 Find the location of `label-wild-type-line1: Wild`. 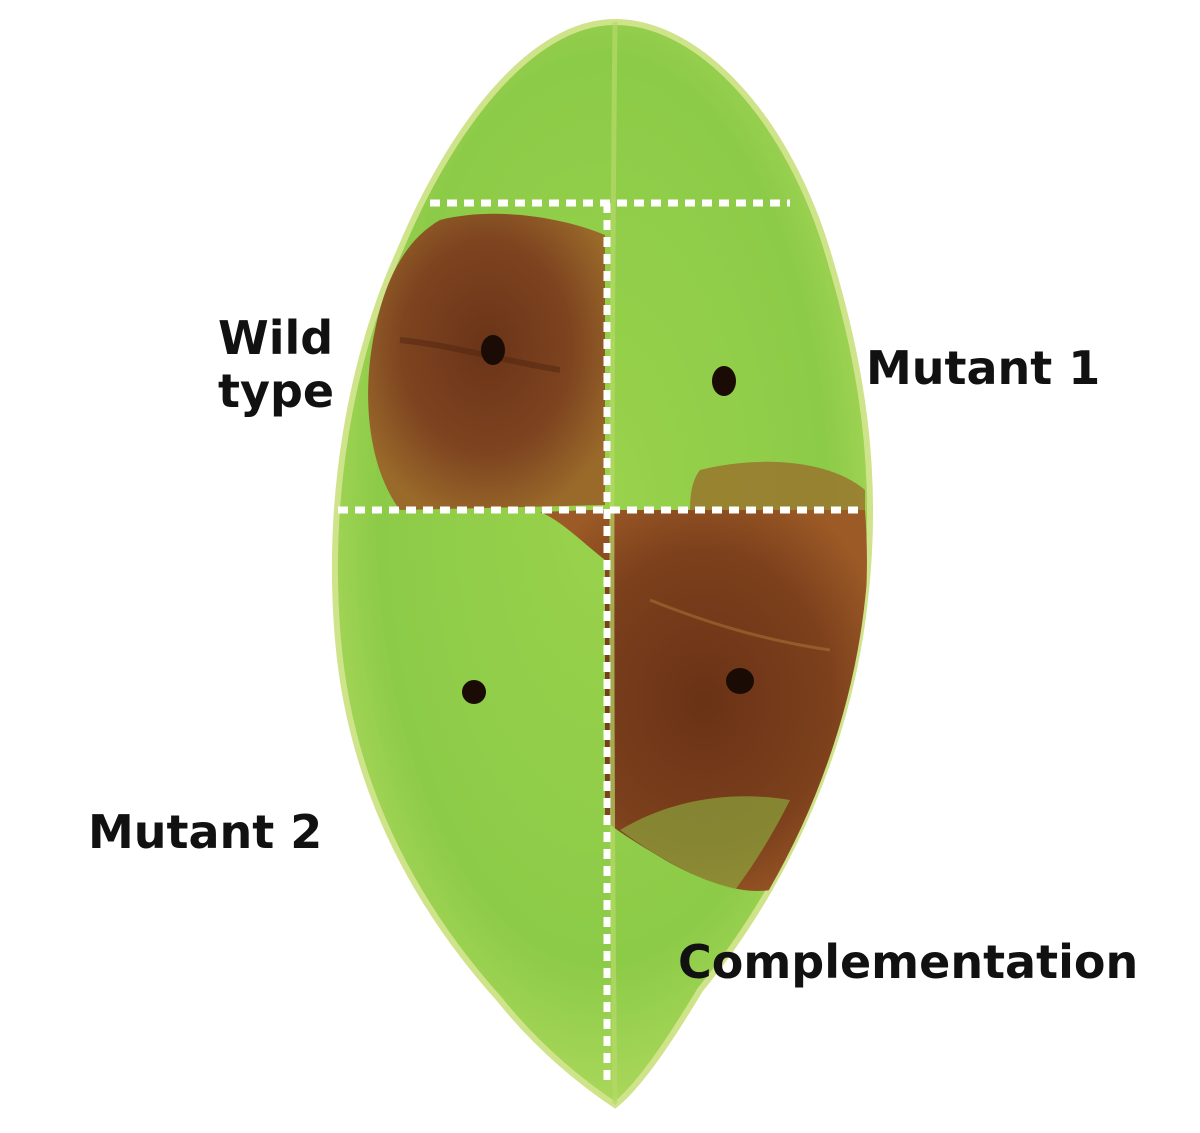

label-wild-type-line1: Wild is located at coordinates (276, 338).